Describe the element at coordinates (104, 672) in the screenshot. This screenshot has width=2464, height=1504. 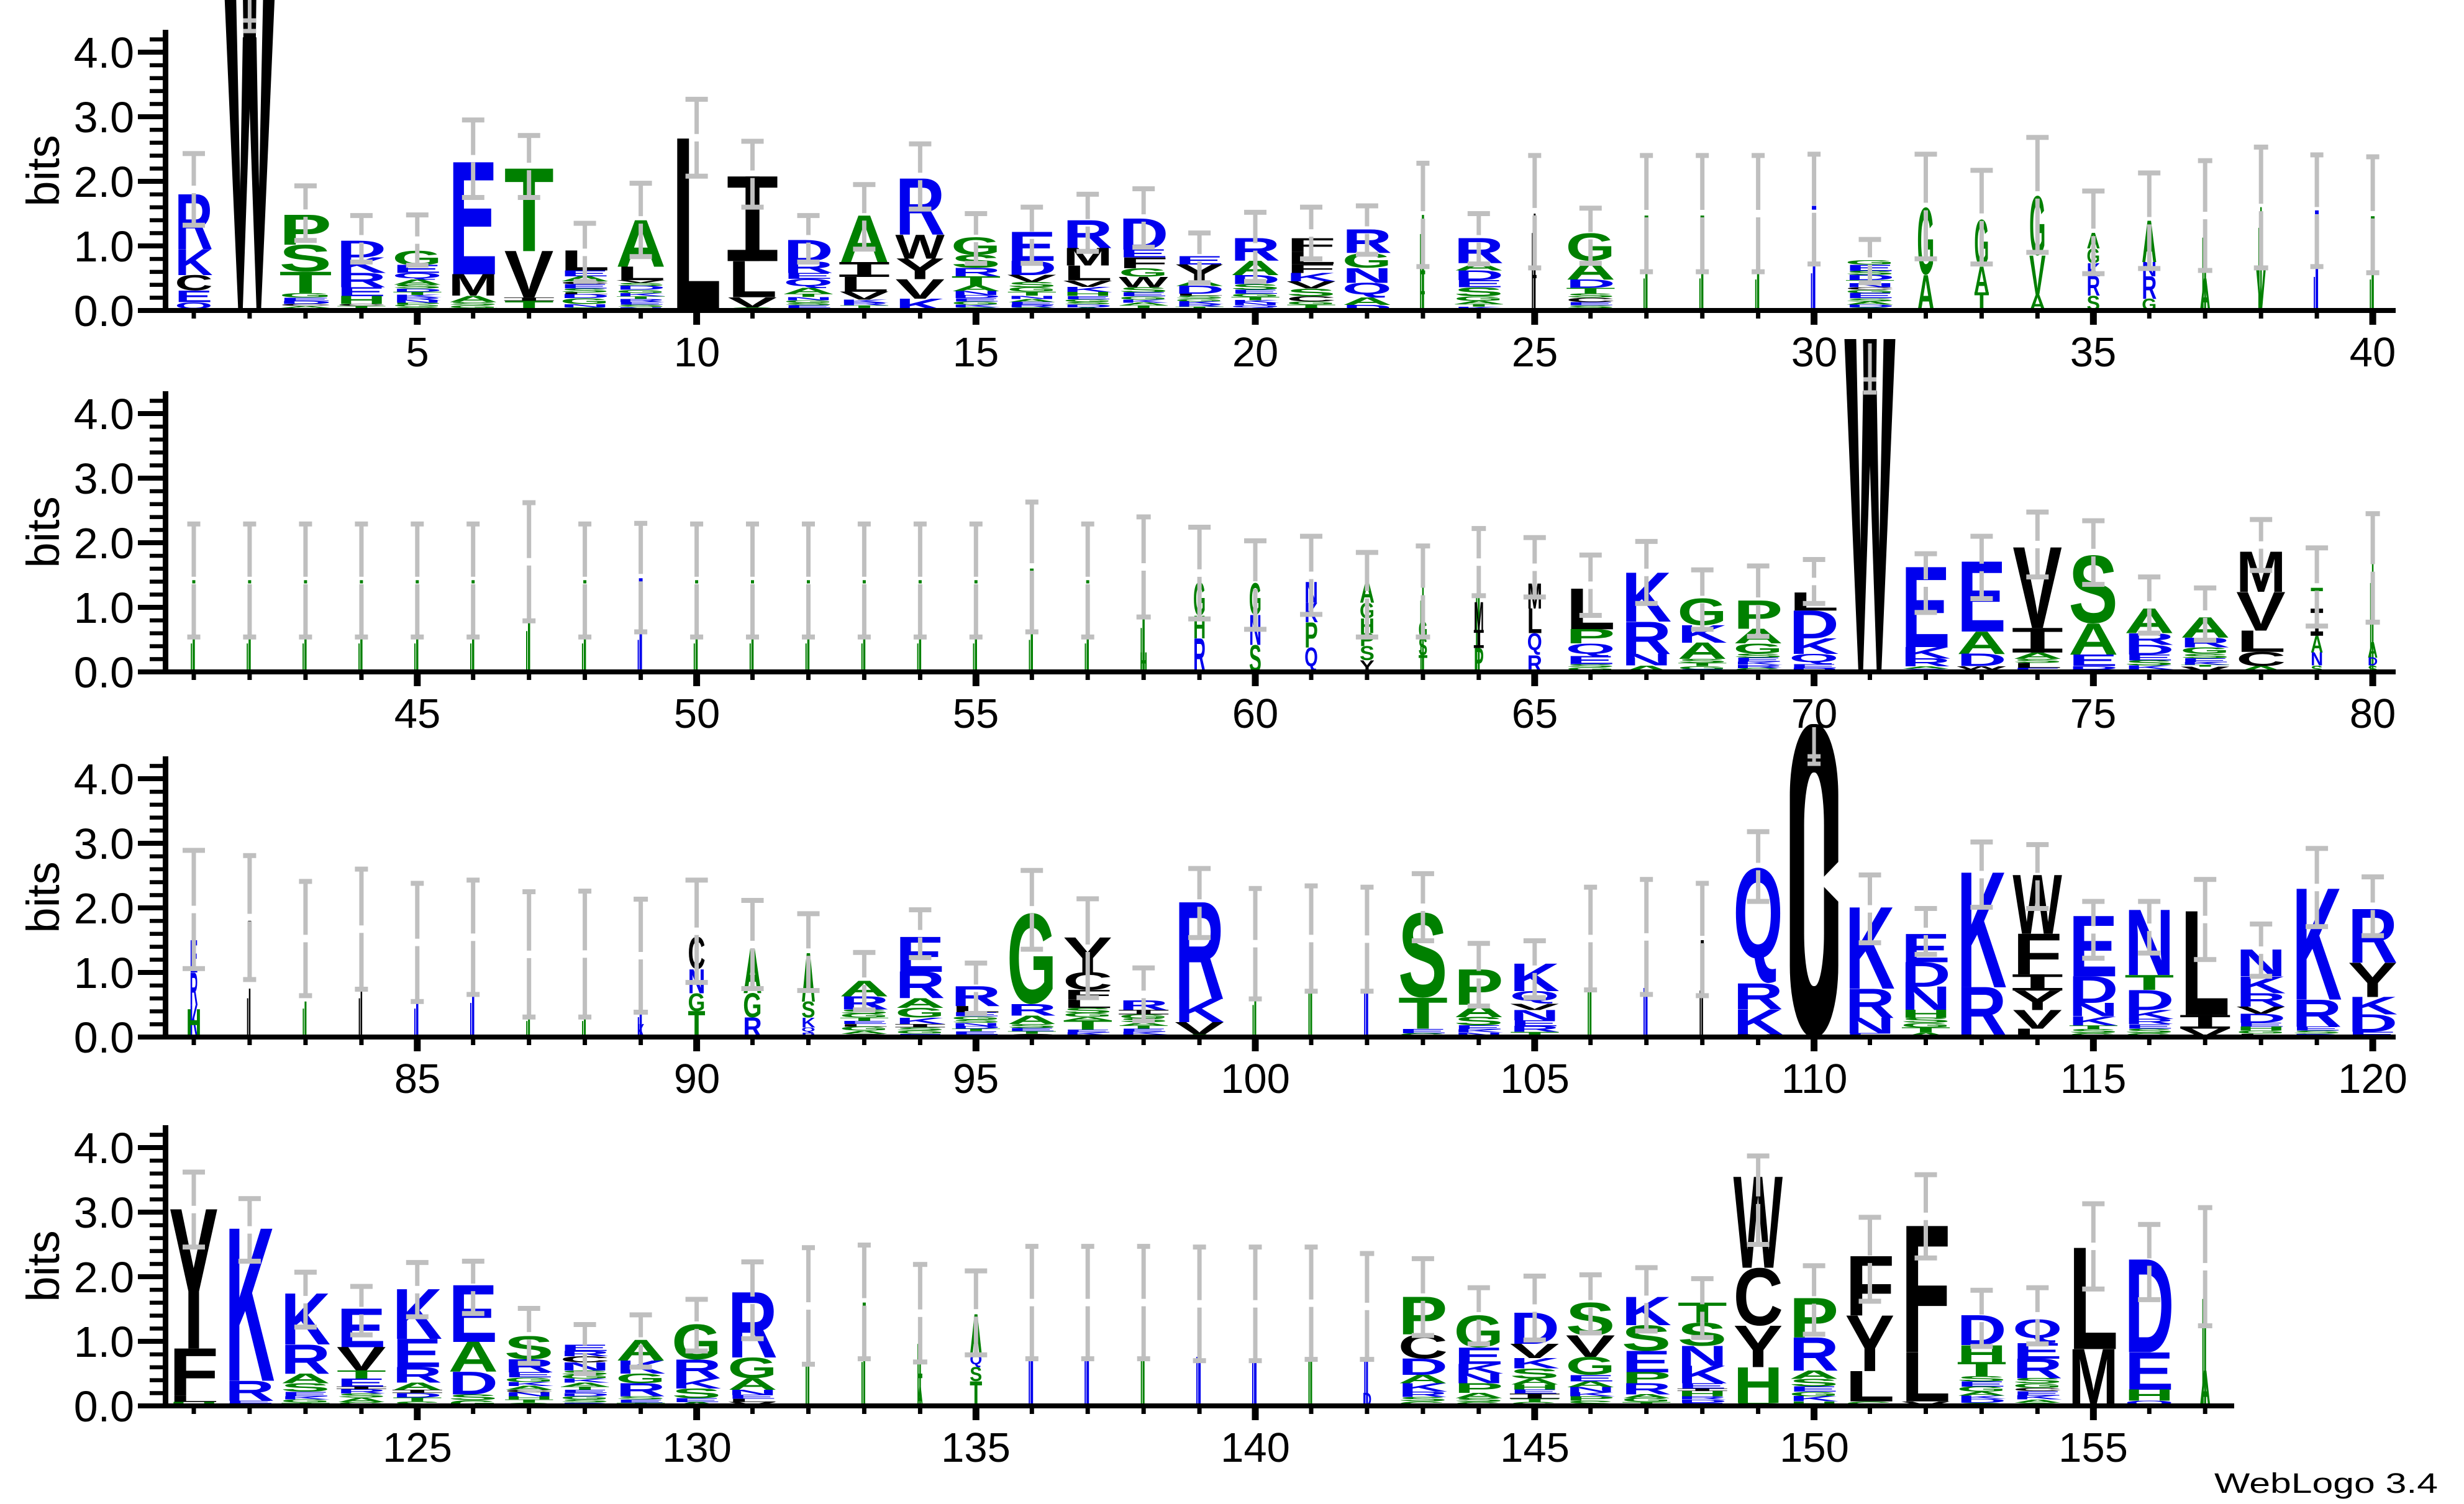
I see `svg-text: 0.0` at that location.